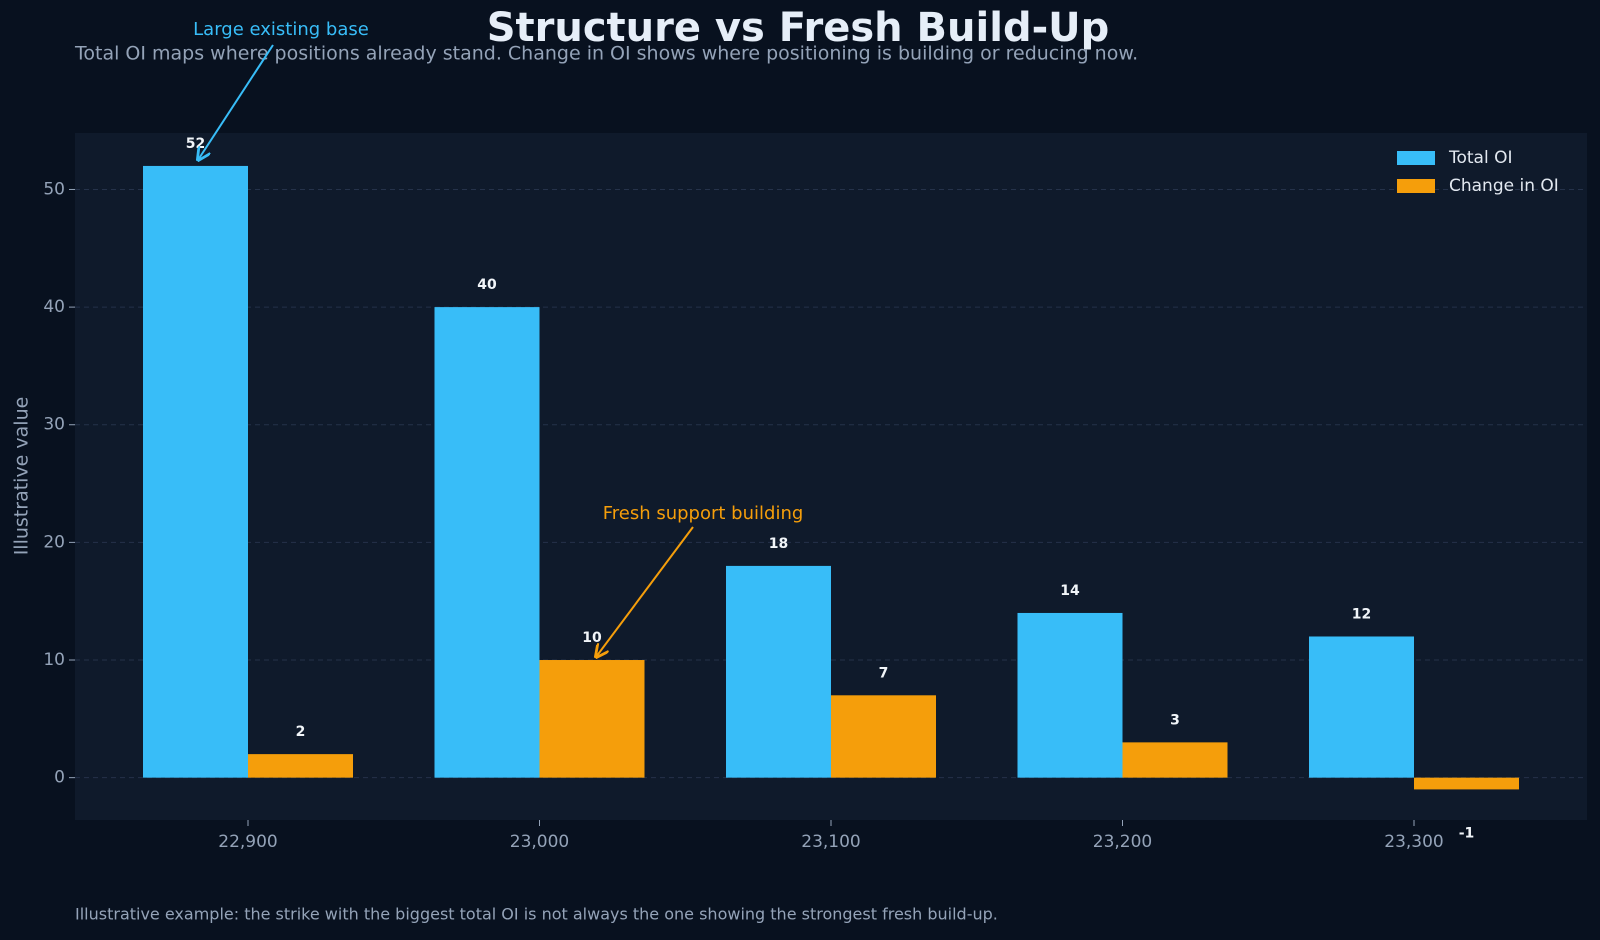 This screenshot has width=1600, height=940. I want to click on value-label: 18, so click(778, 544).